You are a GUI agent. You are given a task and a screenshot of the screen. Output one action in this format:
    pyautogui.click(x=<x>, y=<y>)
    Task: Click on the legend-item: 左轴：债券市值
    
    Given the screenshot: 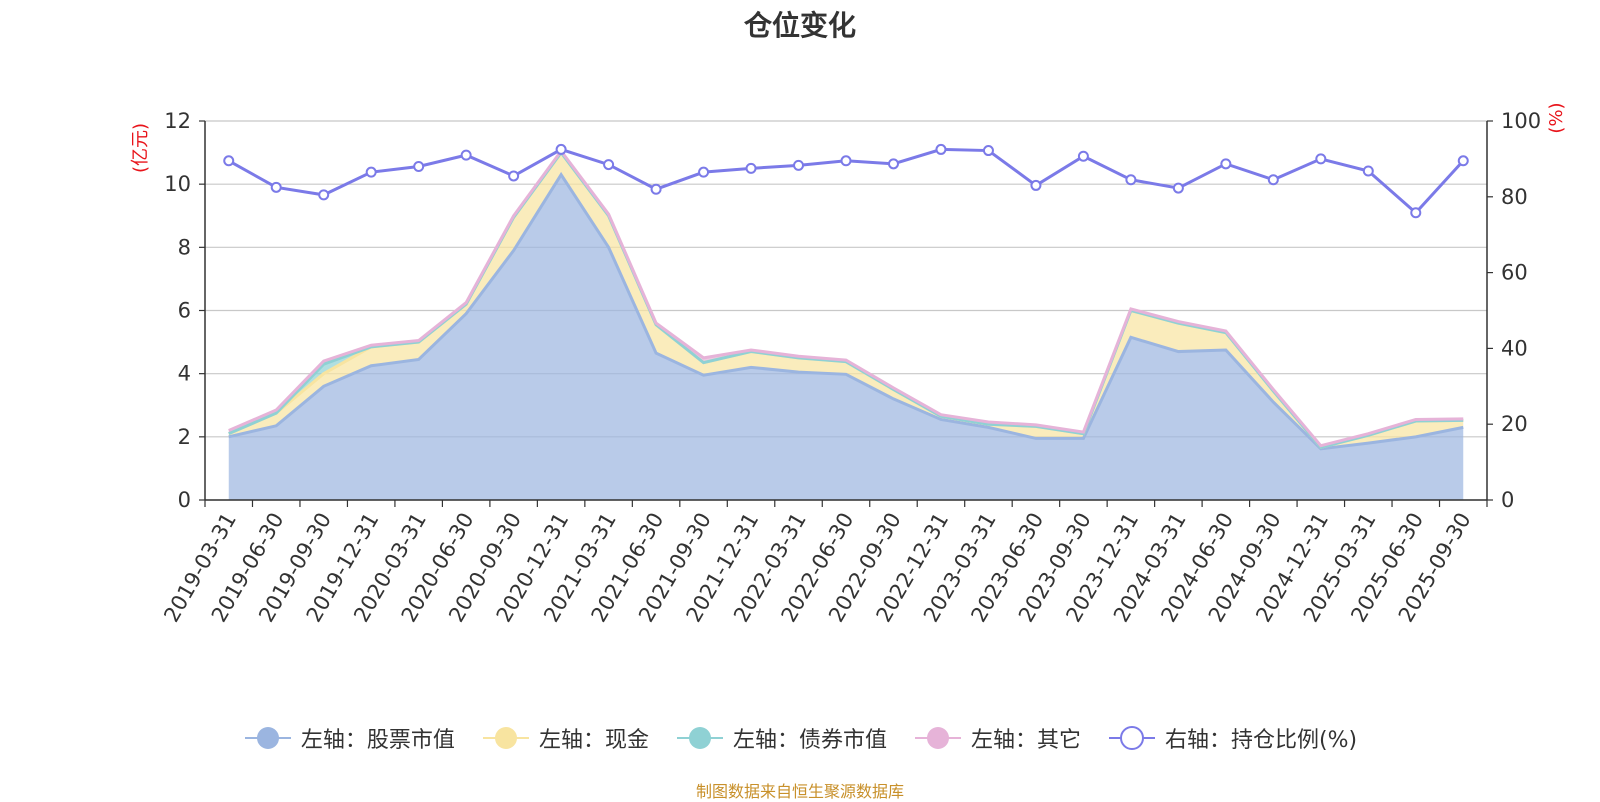 What is the action you would take?
    pyautogui.click(x=781, y=738)
    